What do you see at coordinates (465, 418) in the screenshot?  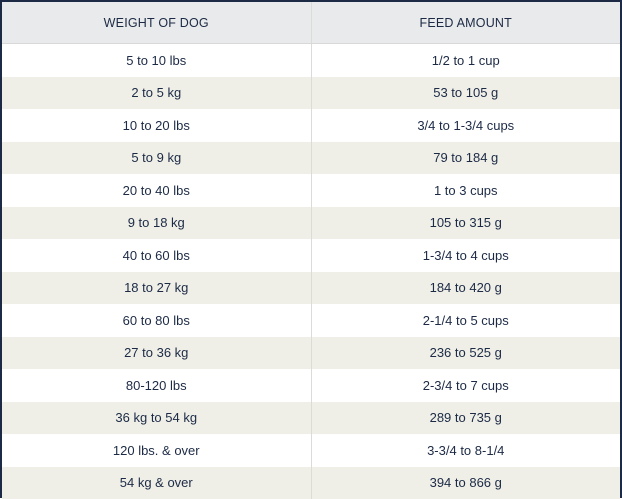 I see `table-cell: 289 to 735 g` at bounding box center [465, 418].